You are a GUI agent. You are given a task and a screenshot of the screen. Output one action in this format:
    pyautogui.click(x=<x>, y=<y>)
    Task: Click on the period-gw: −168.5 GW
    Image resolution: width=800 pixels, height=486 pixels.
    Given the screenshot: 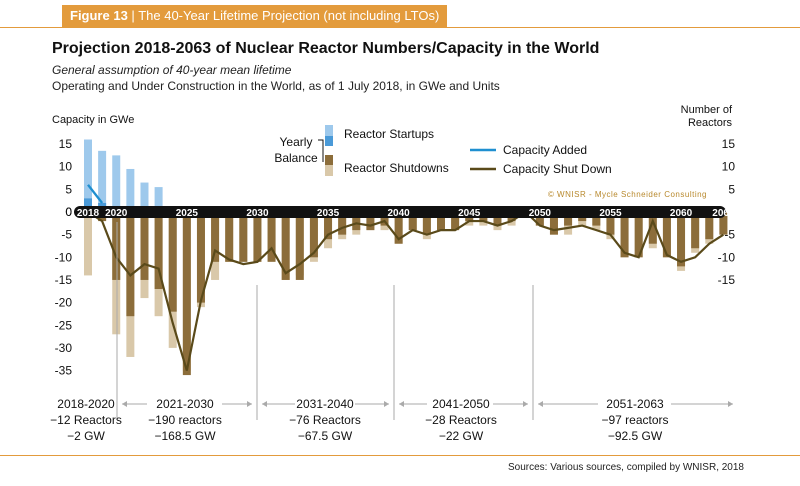 What is the action you would take?
    pyautogui.click(x=185, y=436)
    